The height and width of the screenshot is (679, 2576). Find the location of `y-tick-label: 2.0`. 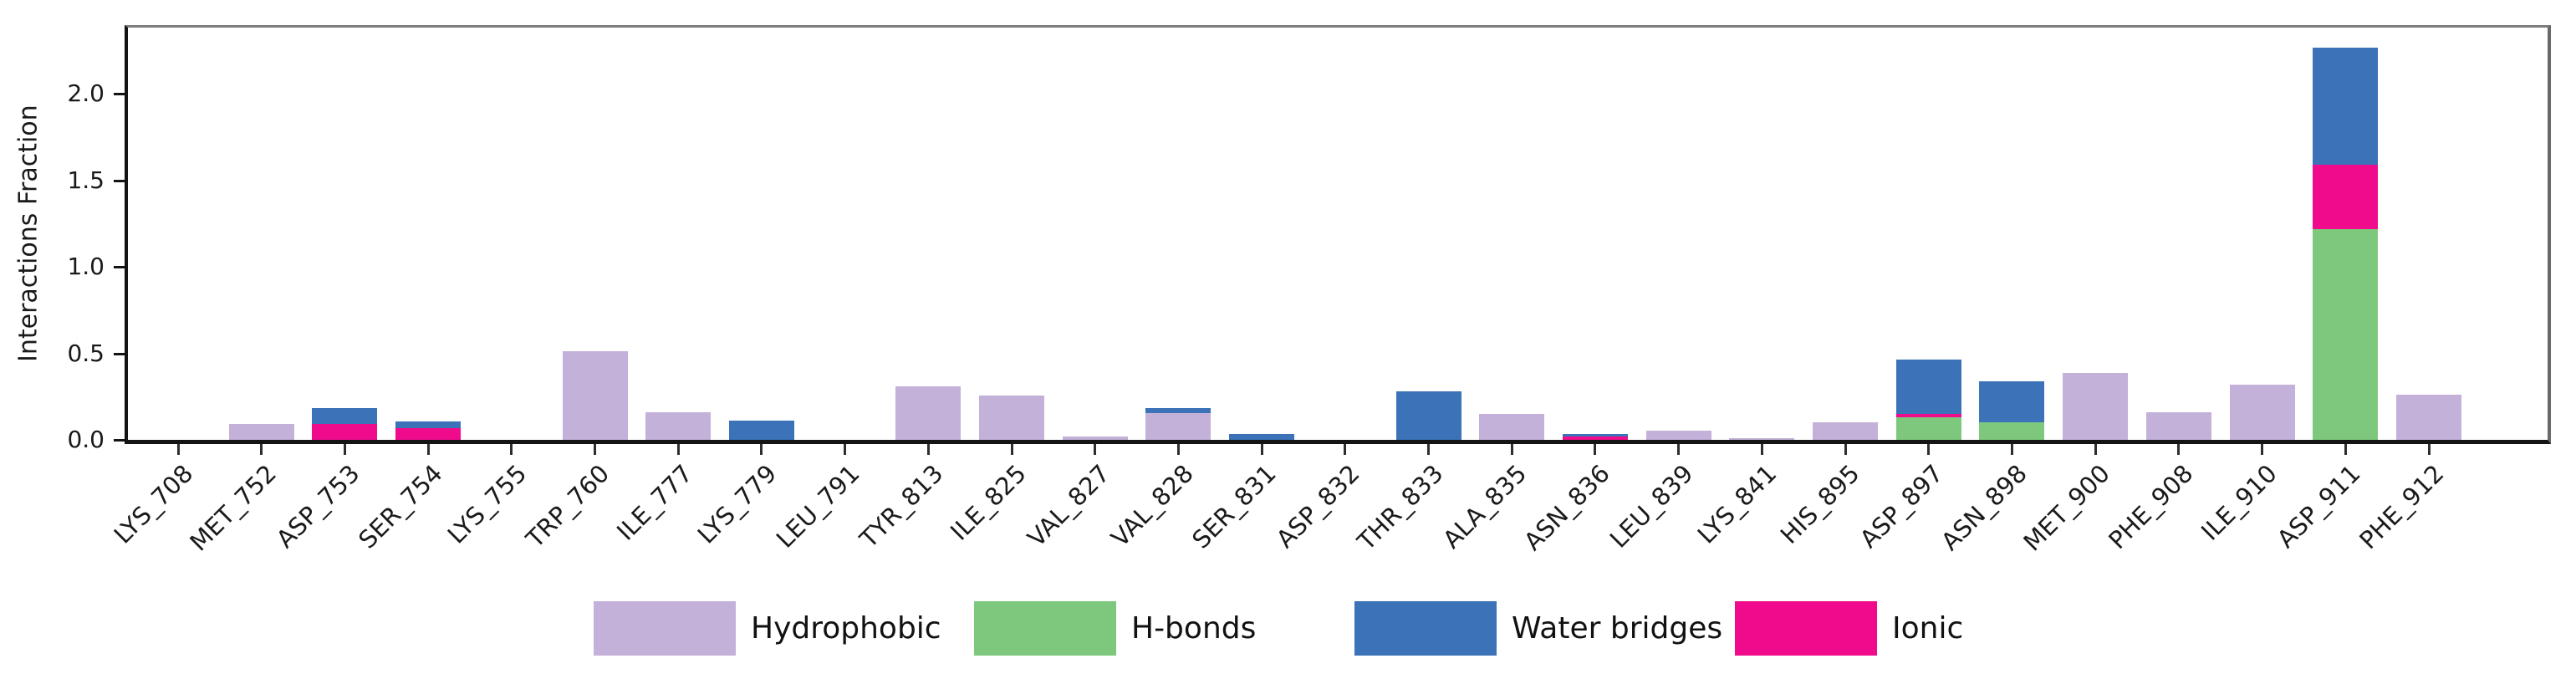

y-tick-label: 2.0 is located at coordinates (86, 93).